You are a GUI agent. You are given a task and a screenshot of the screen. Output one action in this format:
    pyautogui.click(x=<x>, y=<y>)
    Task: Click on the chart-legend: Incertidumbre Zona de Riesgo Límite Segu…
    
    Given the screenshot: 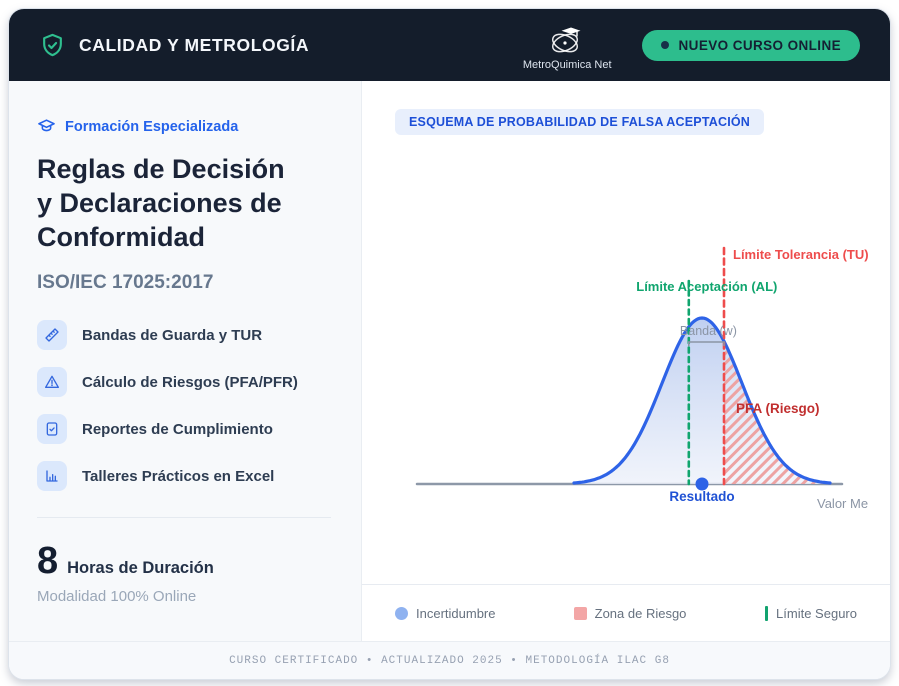 What is the action you would take?
    pyautogui.click(x=626, y=612)
    